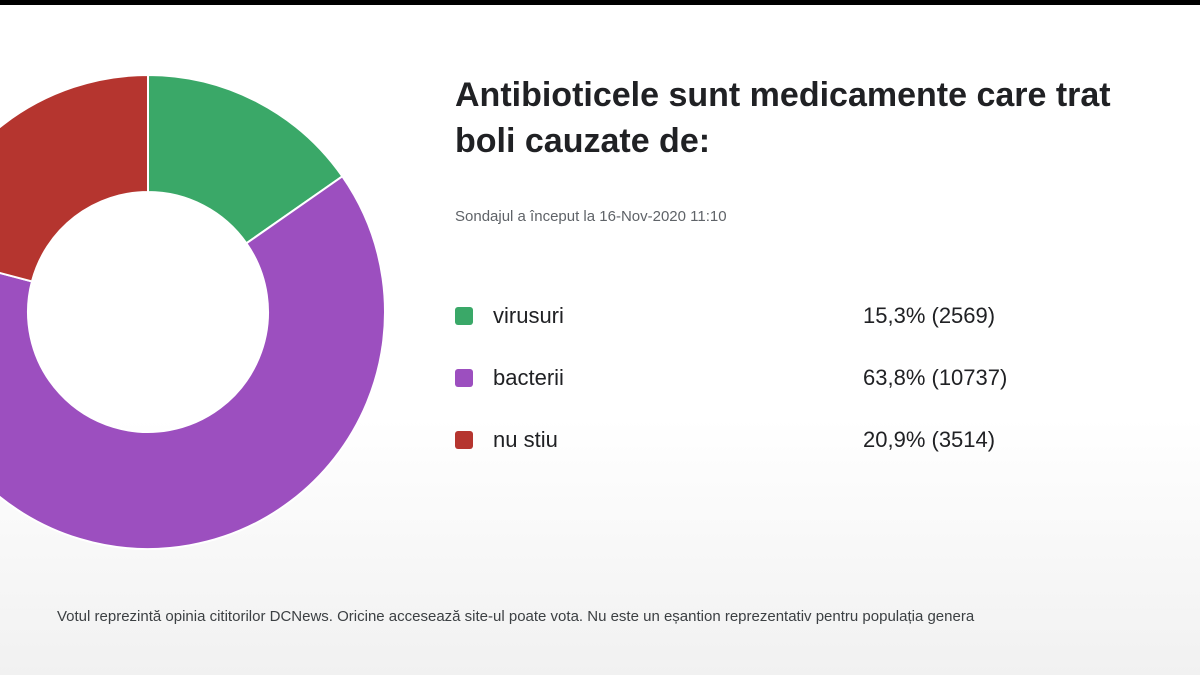 This screenshot has width=1200, height=675. Describe the element at coordinates (591, 216) in the screenshot. I see `poll-start-date: Sondajul a început la 16-Nov-2020 11:10` at that location.